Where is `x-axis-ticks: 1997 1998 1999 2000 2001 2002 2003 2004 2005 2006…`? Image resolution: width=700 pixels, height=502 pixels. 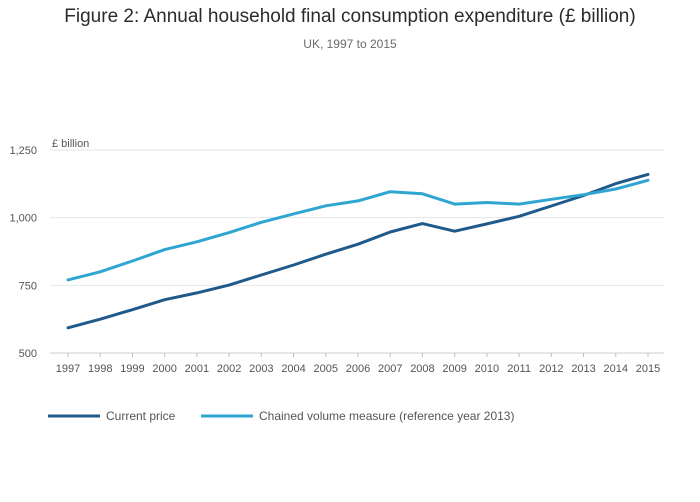
x-axis-ticks: 1997 1998 1999 2000 2001 2002 2003 2004 2005 2006… is located at coordinates (358, 364).